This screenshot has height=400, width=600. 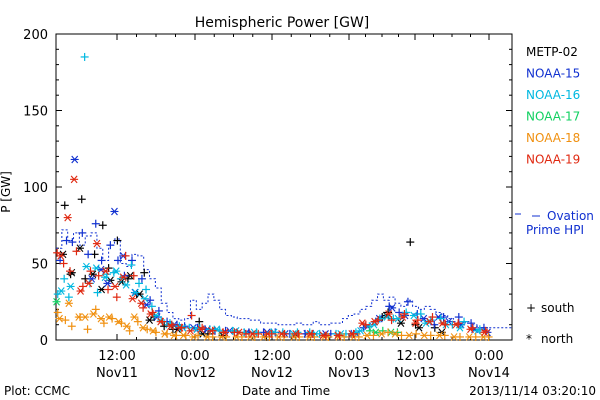 I want to click on x-tick-label-time: 12:00, so click(x=271, y=356).